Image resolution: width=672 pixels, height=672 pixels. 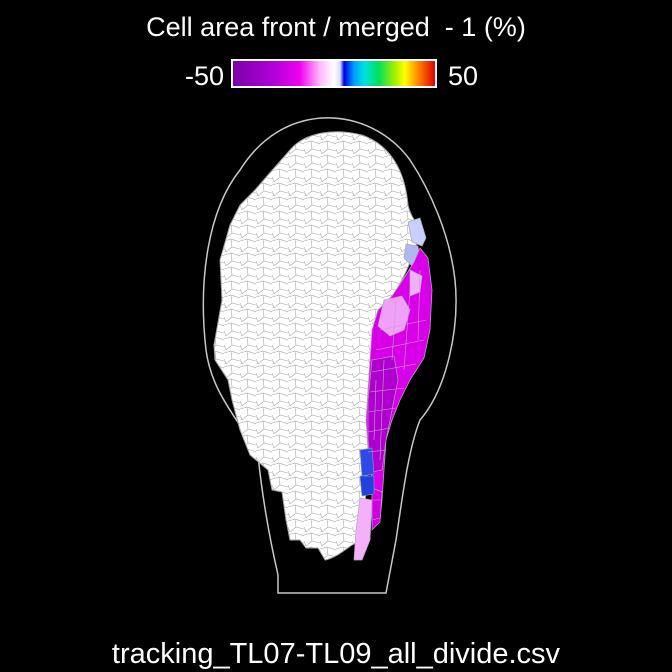 What do you see at coordinates (463, 76) in the screenshot?
I see `colorbar-max-label: 50` at bounding box center [463, 76].